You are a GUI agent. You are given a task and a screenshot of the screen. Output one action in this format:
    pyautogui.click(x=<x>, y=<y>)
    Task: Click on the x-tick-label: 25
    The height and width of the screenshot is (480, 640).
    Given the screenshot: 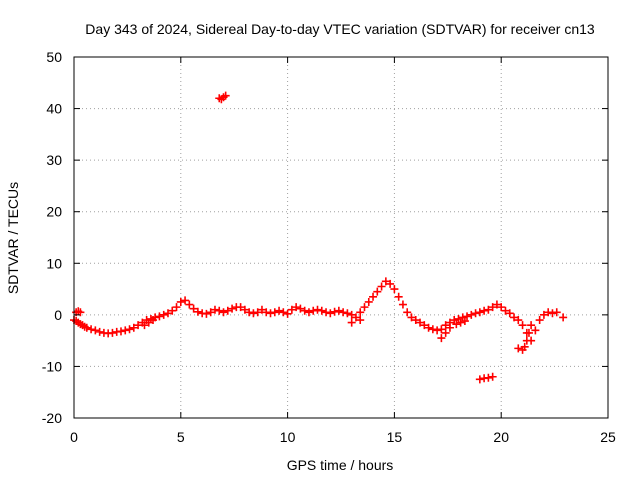 What is the action you would take?
    pyautogui.click(x=608, y=437)
    